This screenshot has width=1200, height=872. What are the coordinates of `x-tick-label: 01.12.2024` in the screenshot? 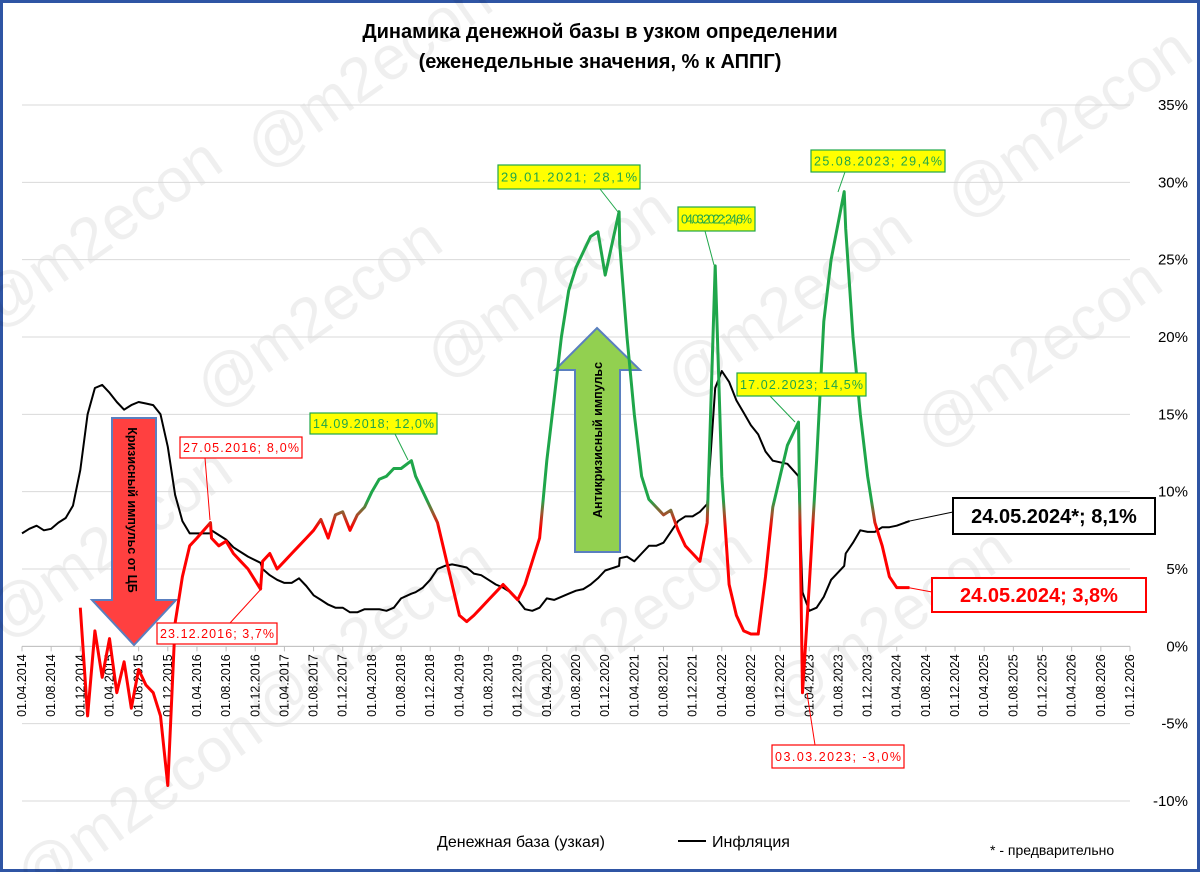 It's located at (955, 685).